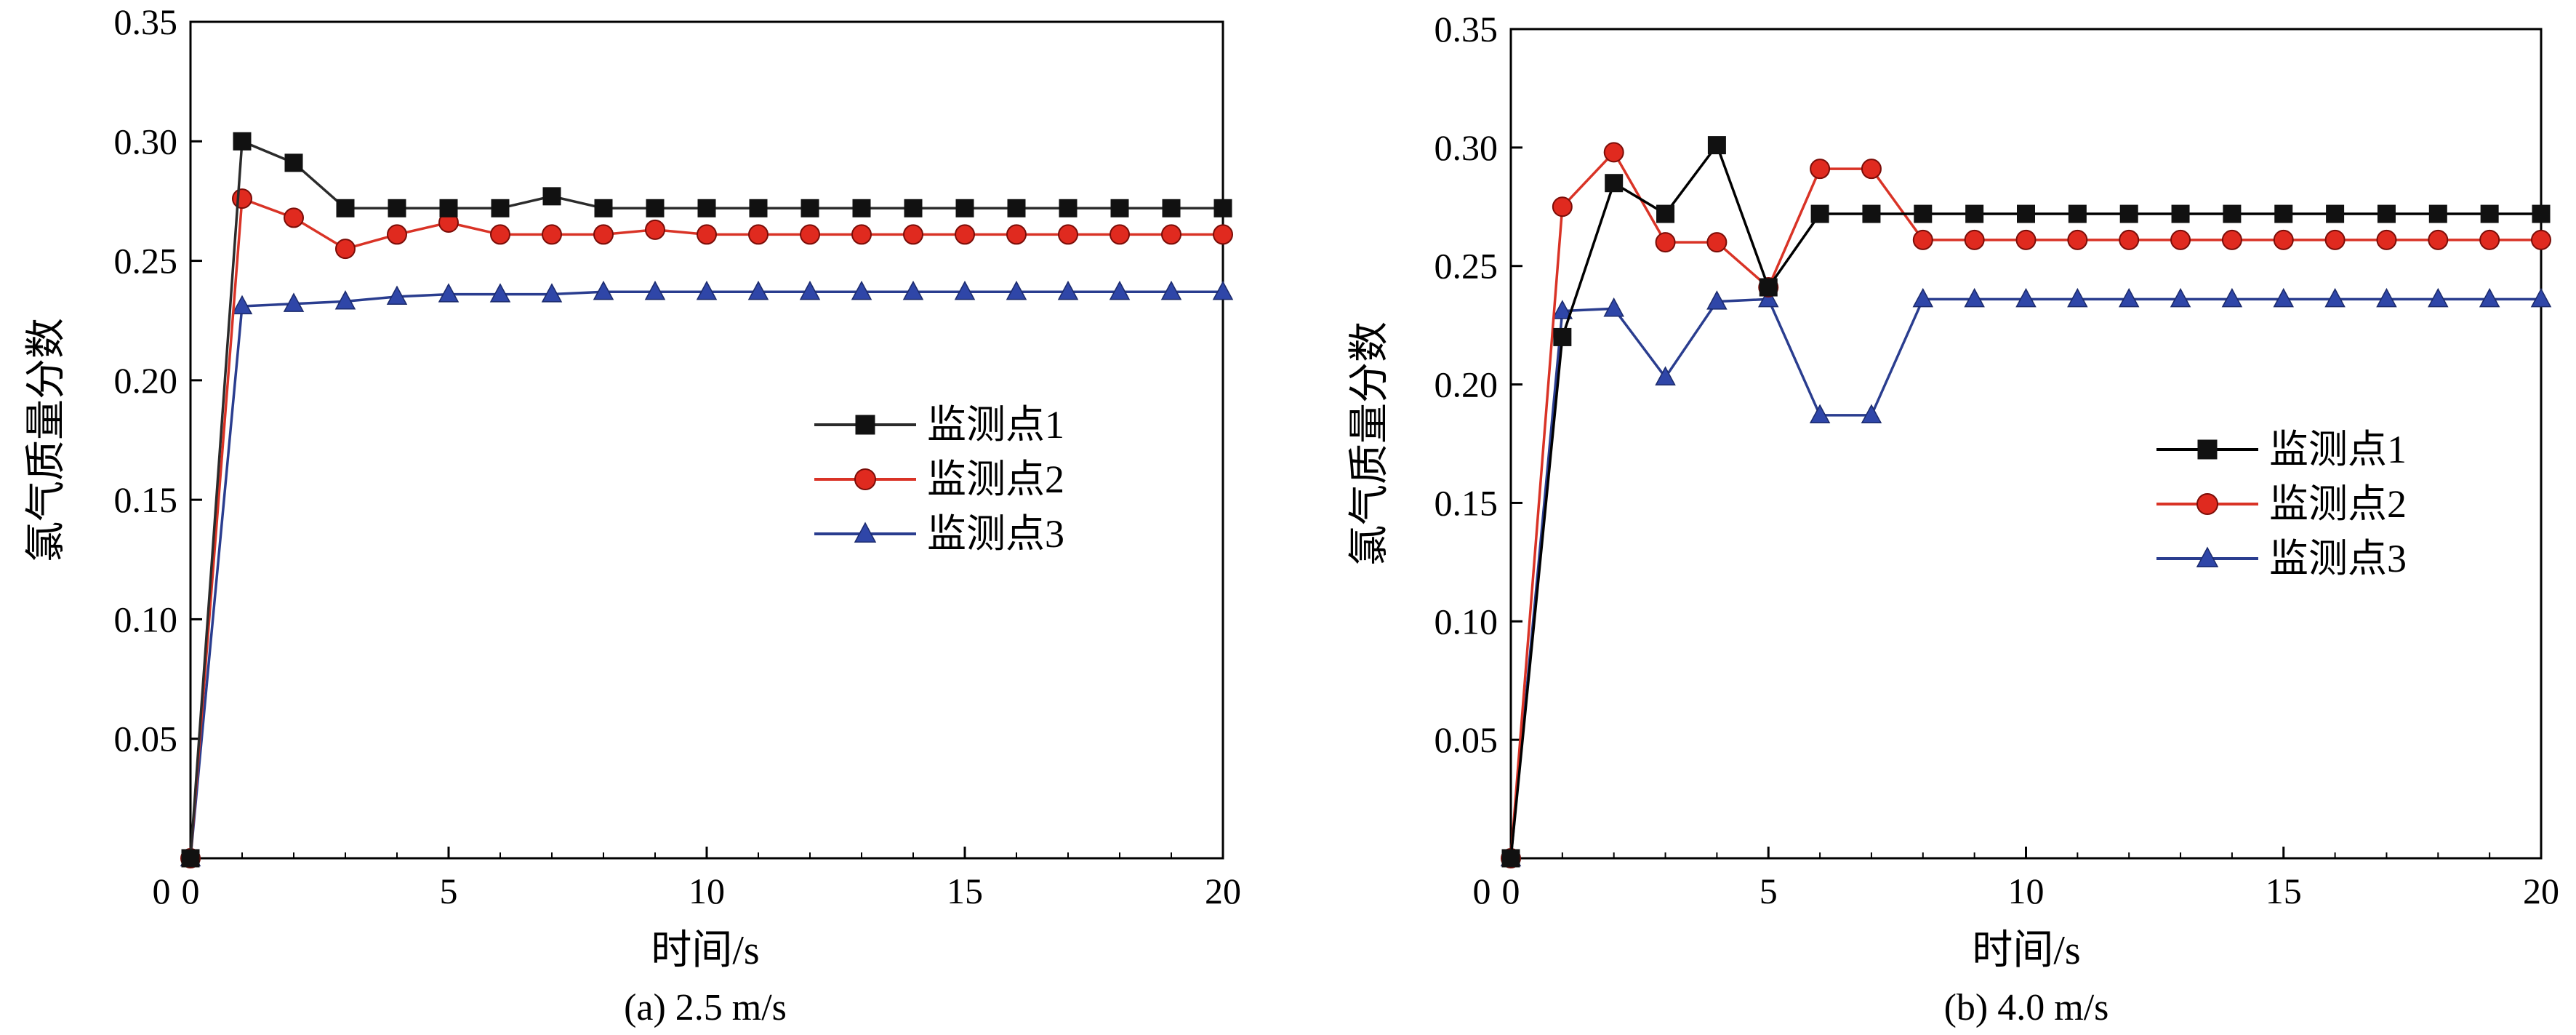 The image size is (2576, 1035). Describe the element at coordinates (2338, 449) in the screenshot. I see `legend-label: 监测点1` at that location.